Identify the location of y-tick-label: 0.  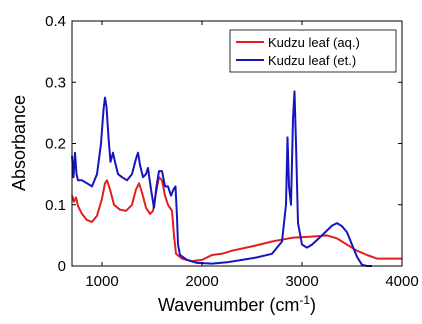
(62, 266).